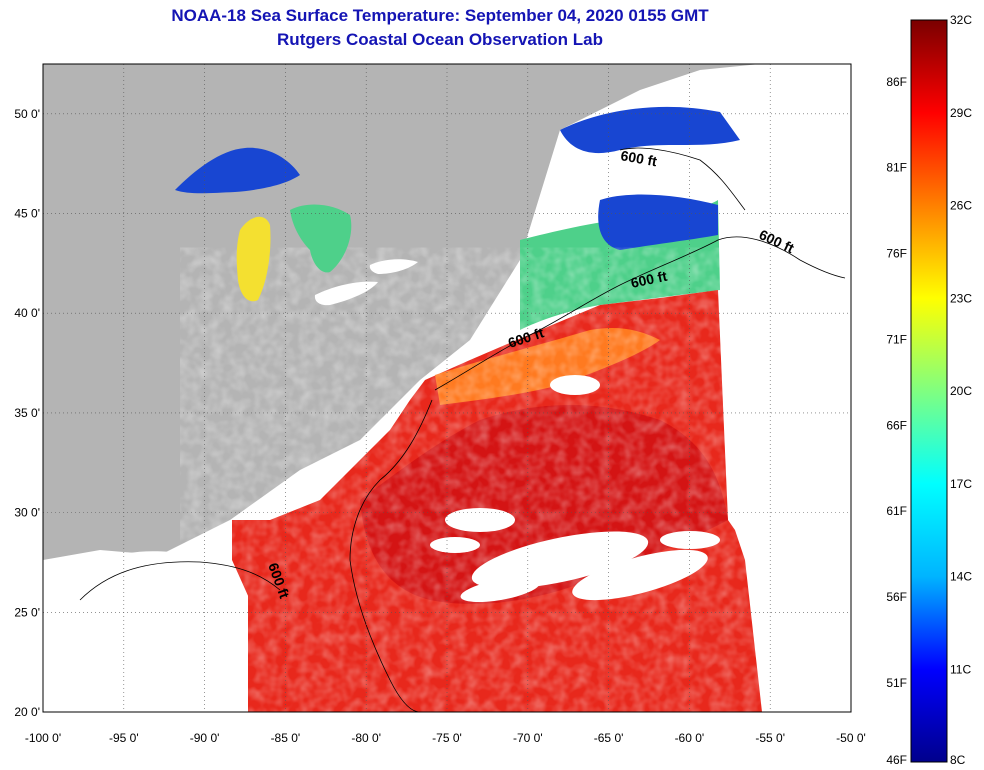 The image size is (984, 770). I want to click on colorbar-celsius-label: 14C, so click(961, 577).